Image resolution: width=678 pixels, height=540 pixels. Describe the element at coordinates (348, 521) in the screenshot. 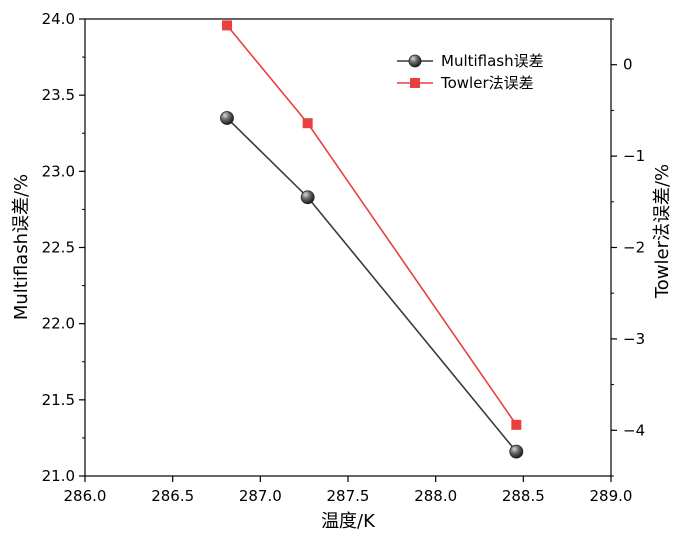

I see `x-axis-title: 温度/K` at that location.